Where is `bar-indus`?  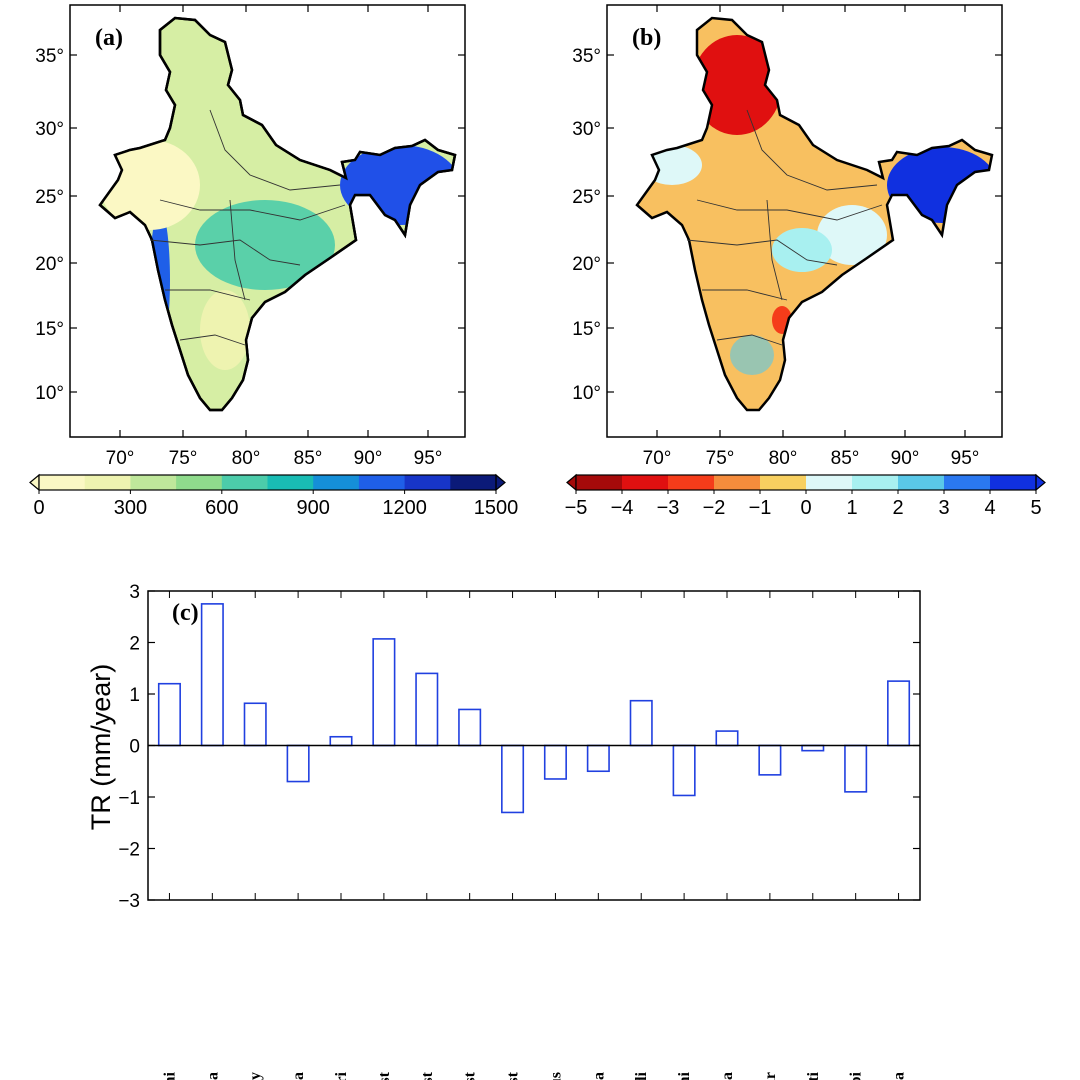 bar-indus is located at coordinates (555, 762).